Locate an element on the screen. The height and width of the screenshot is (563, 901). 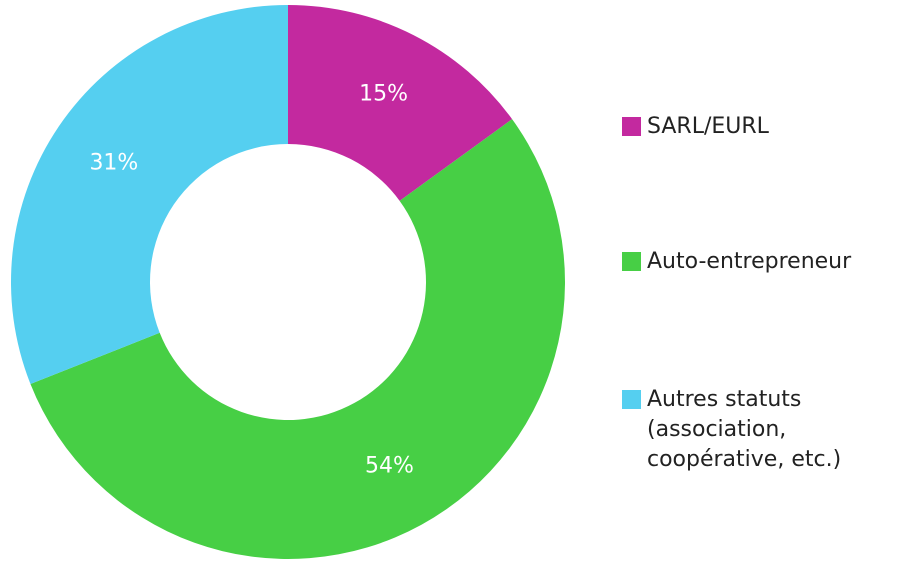
legend-item: Auto-entrepreneur is located at coordinates (749, 262).